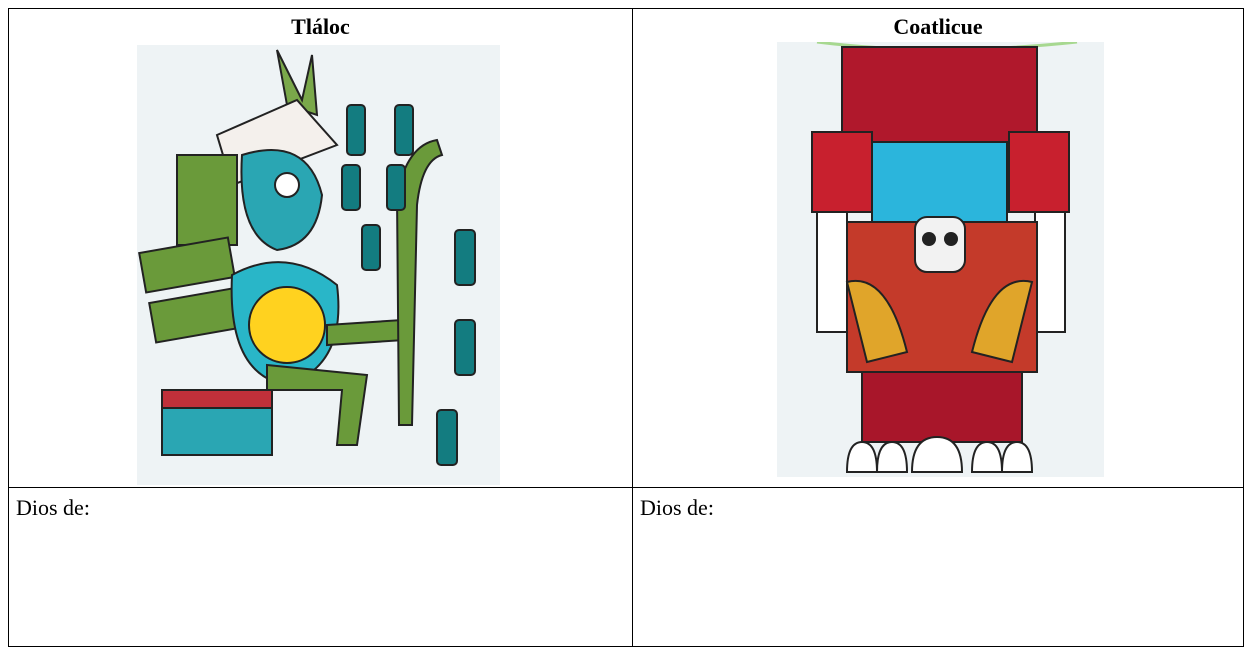 This screenshot has width=1251, height=647. I want to click on cell-title: Coatlicue, so click(938, 26).